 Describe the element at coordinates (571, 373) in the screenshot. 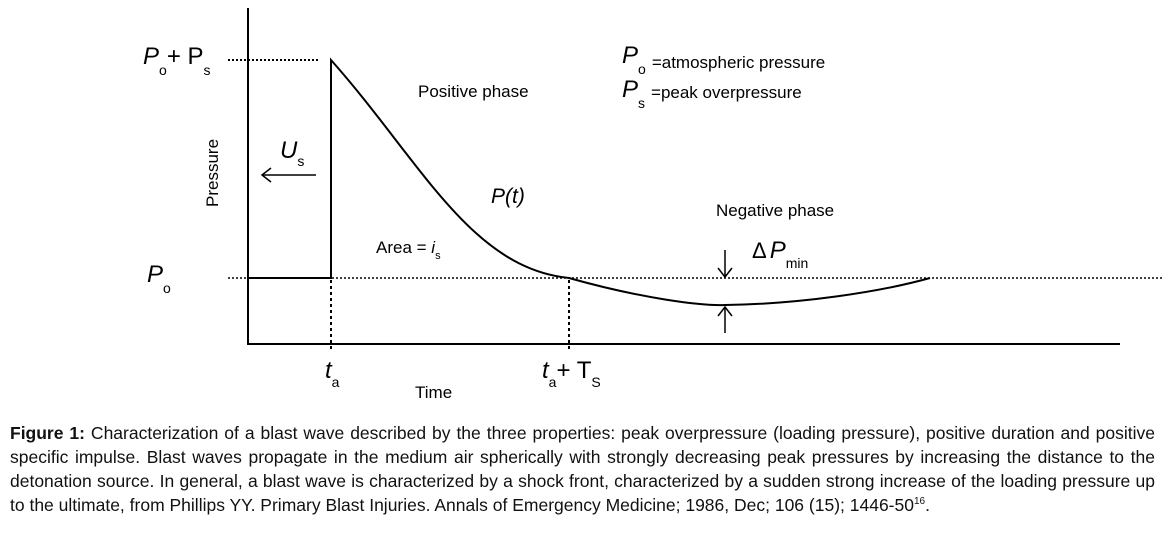

I see `tick-ta-ts-label: ta+ TS` at that location.